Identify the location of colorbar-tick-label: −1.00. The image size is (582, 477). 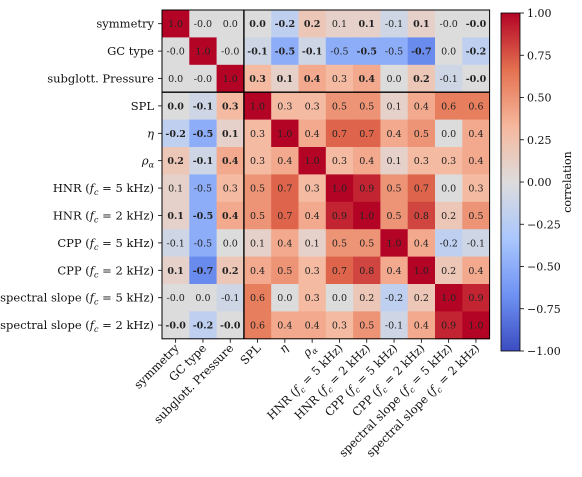
(544, 351).